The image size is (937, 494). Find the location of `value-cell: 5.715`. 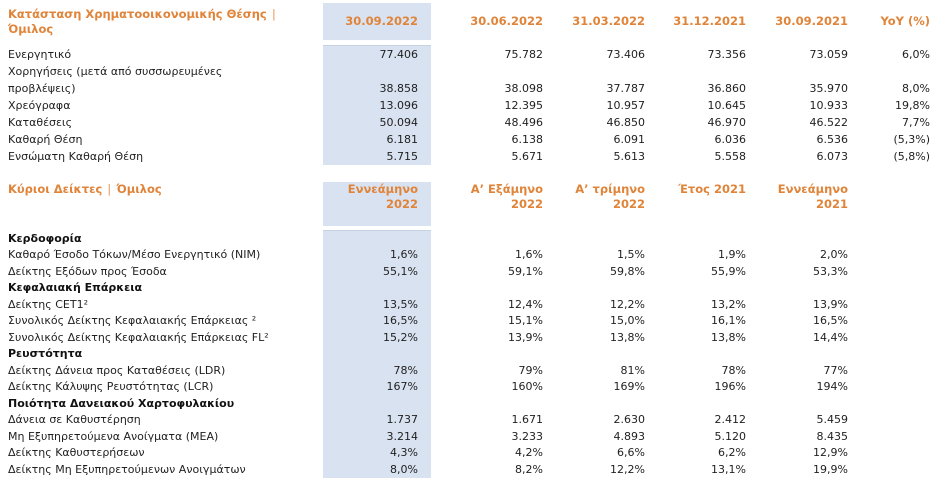

value-cell: 5.715 is located at coordinates (377, 156).